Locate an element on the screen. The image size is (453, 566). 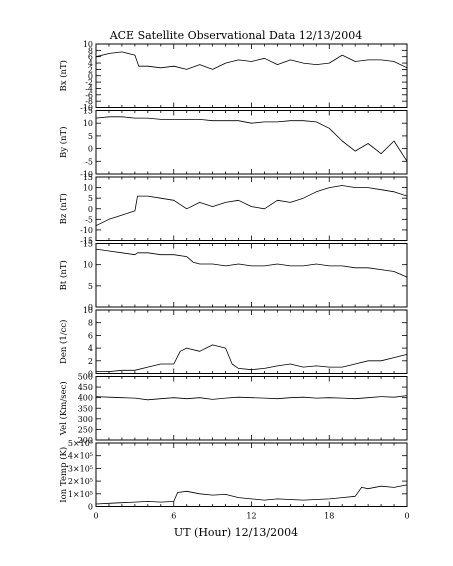
series-line-vel is located at coordinates (251, 398).